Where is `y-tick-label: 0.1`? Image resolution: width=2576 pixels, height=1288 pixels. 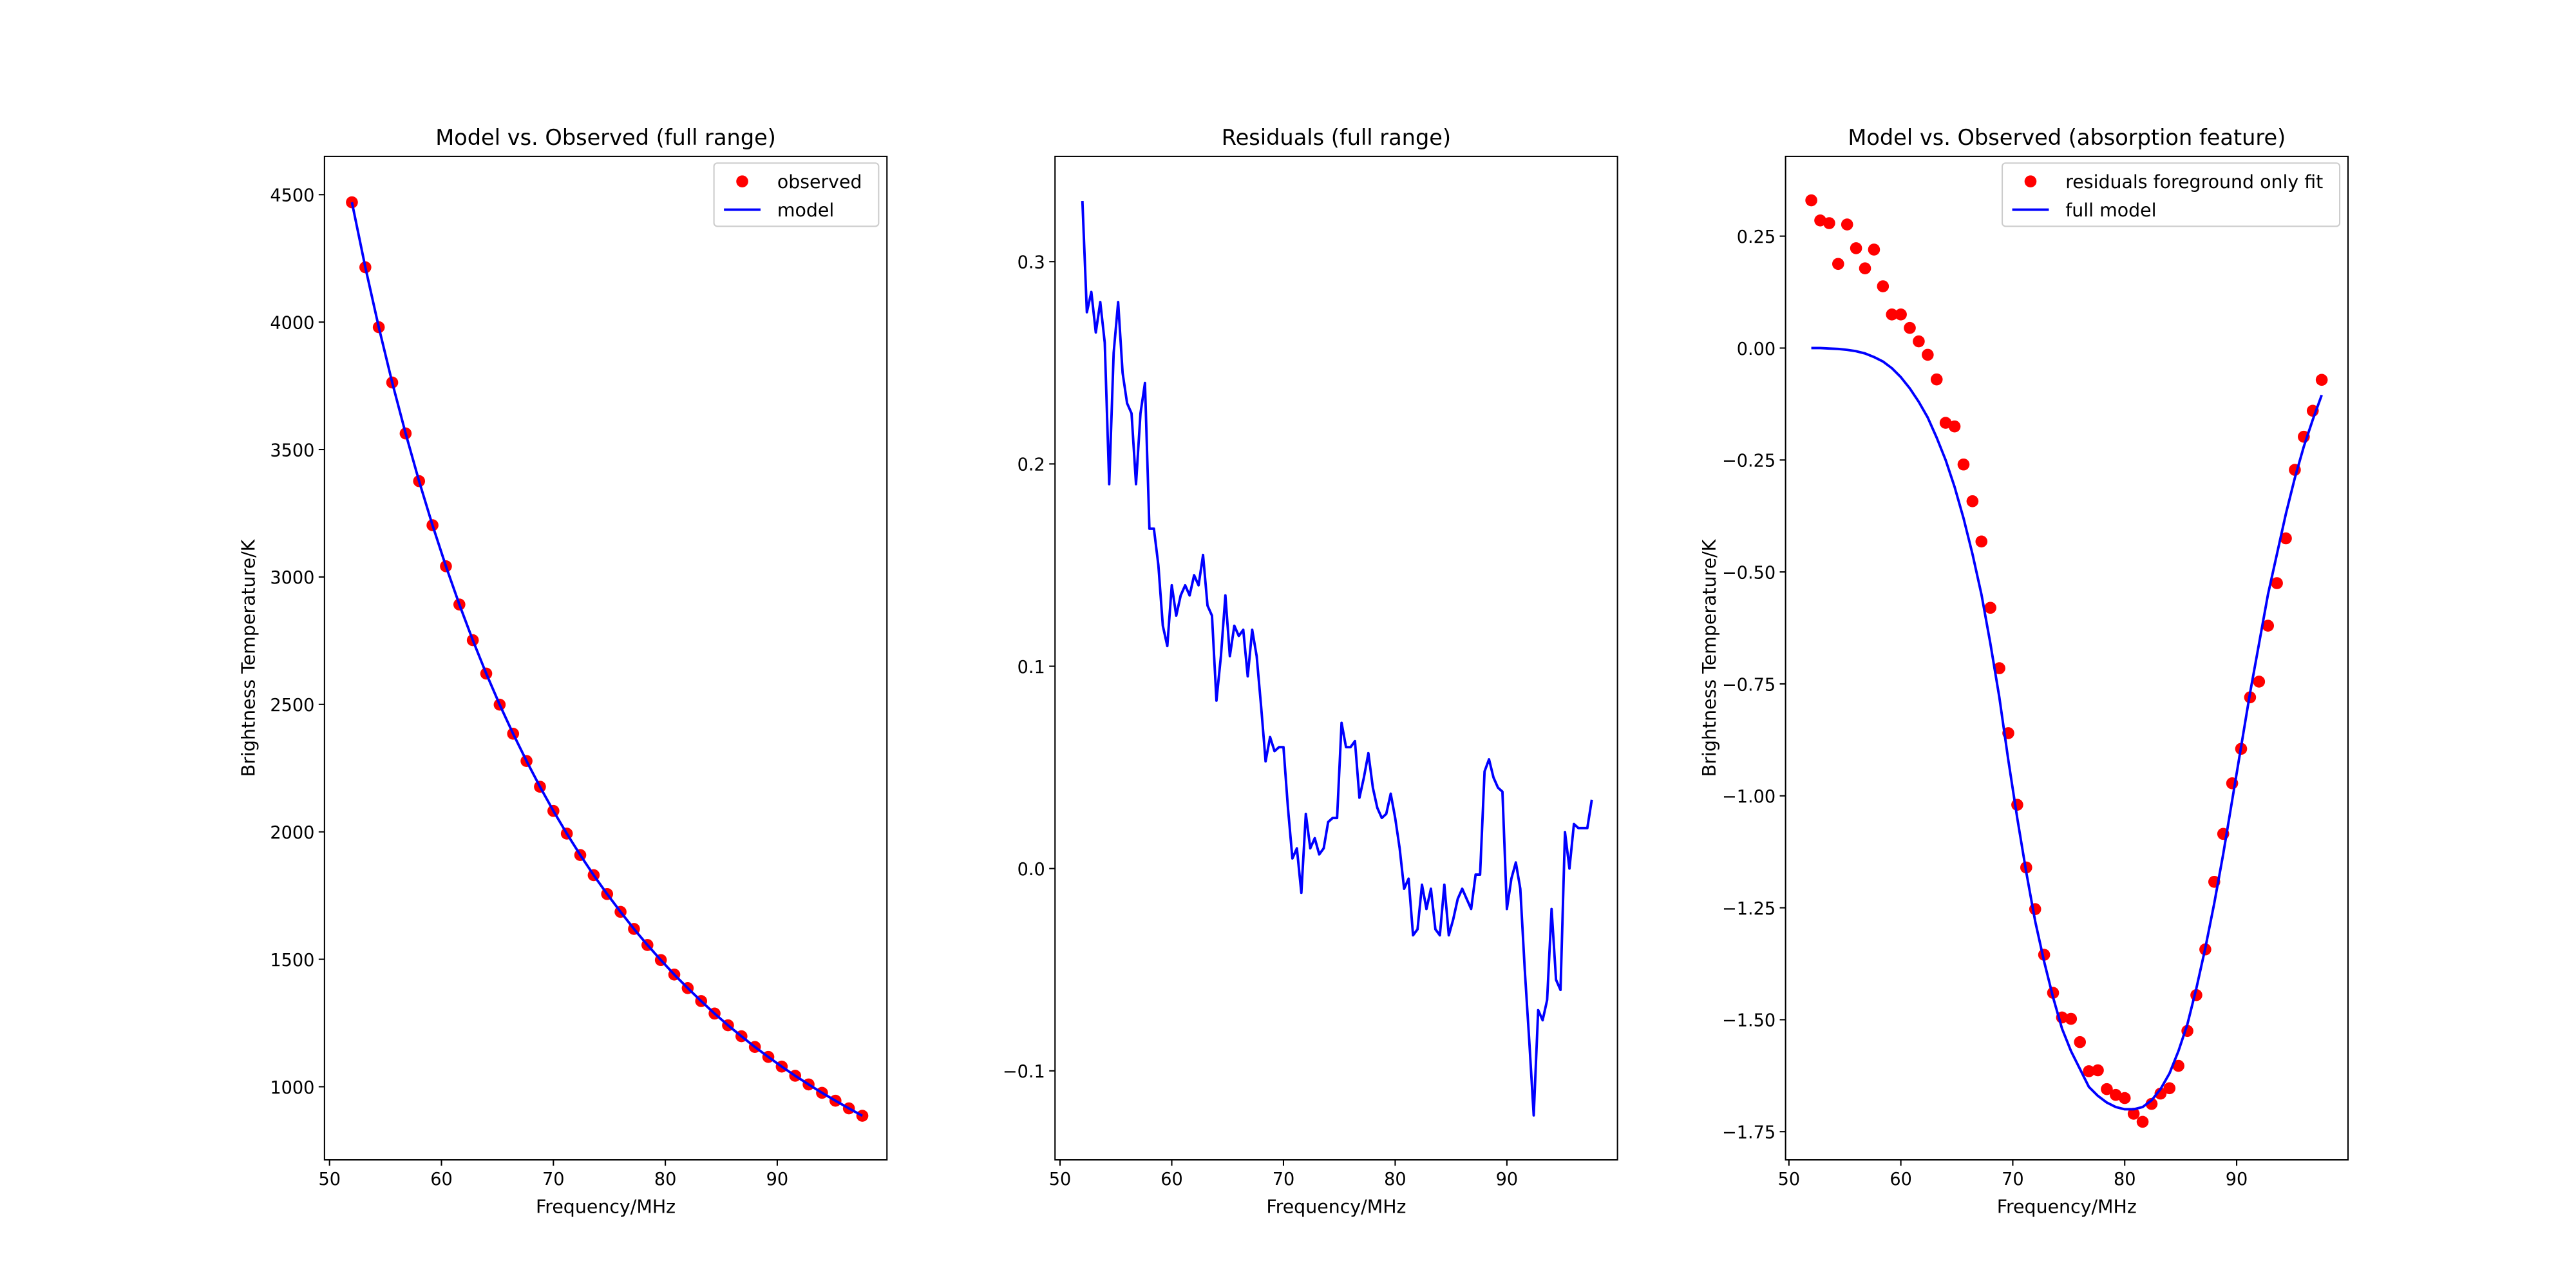 y-tick-label: 0.1 is located at coordinates (1031, 667).